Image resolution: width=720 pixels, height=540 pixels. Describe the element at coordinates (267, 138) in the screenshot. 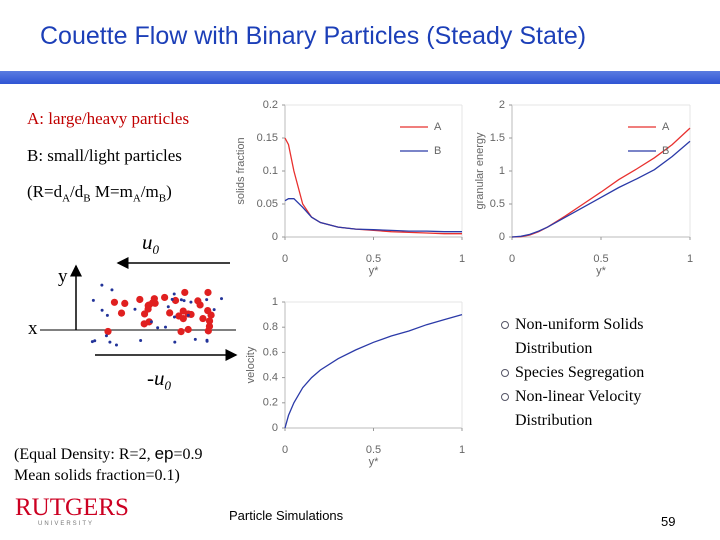

I see `y-tick-label: 0.15` at that location.